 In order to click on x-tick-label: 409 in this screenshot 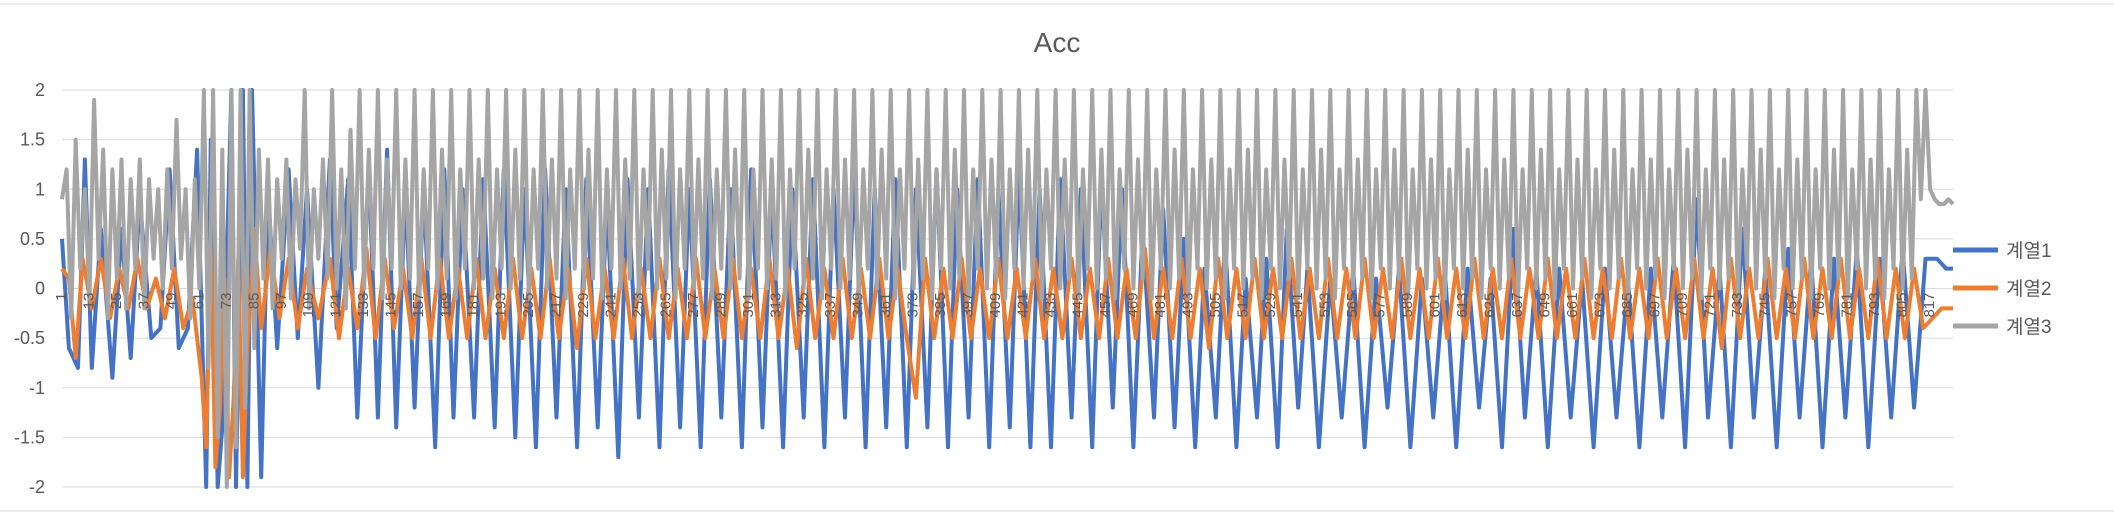, I will do `click(995, 305)`.